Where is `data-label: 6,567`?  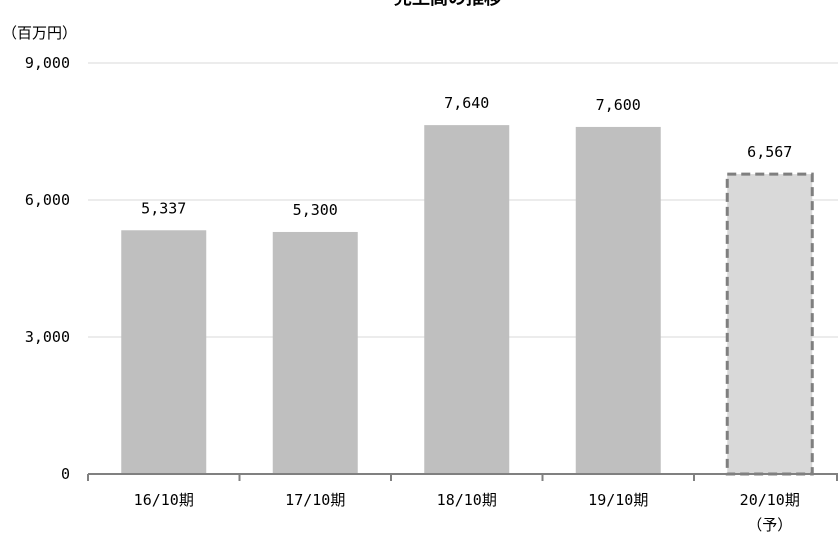 data-label: 6,567 is located at coordinates (769, 152).